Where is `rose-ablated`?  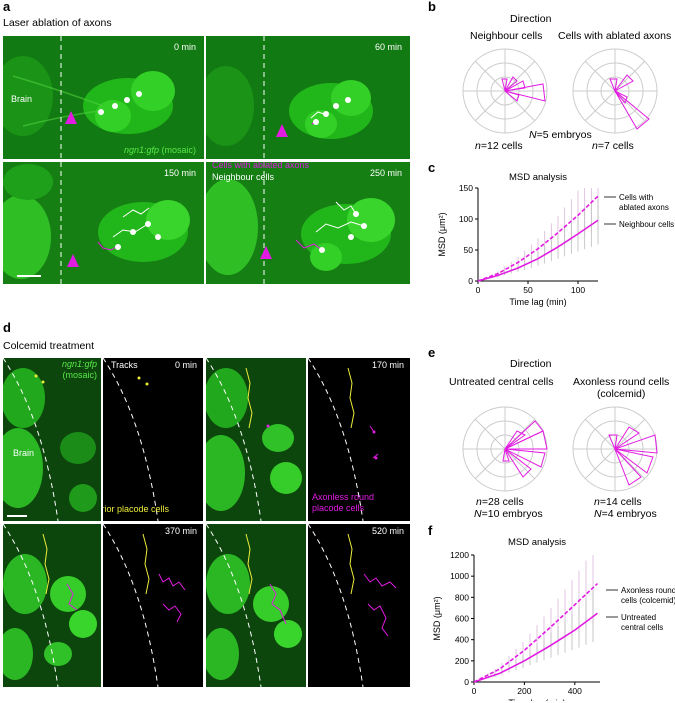 rose-ablated is located at coordinates (615, 91).